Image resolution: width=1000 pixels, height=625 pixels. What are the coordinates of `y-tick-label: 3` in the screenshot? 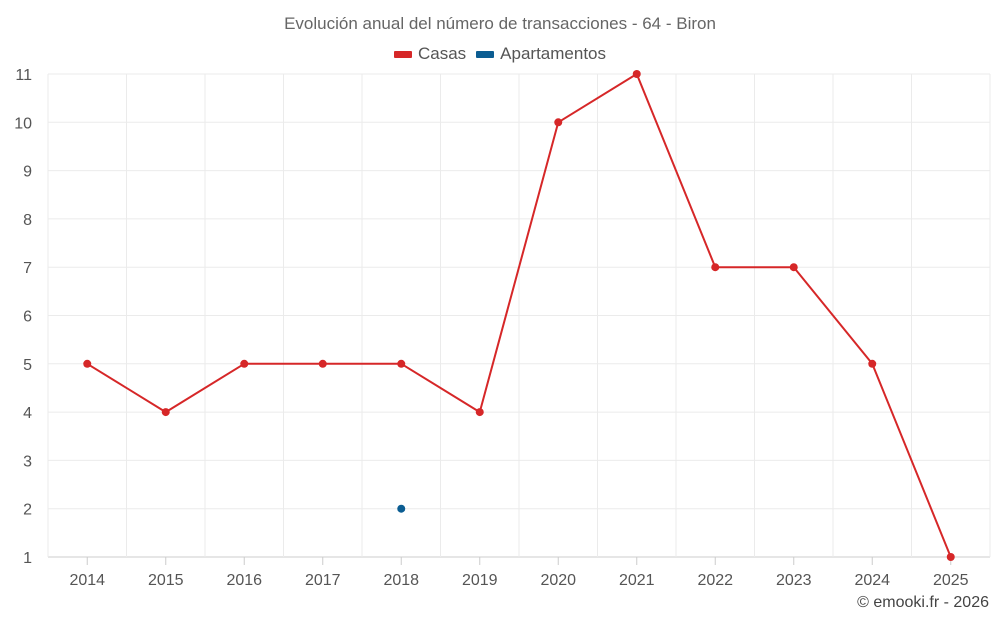 It's located at (27, 461).